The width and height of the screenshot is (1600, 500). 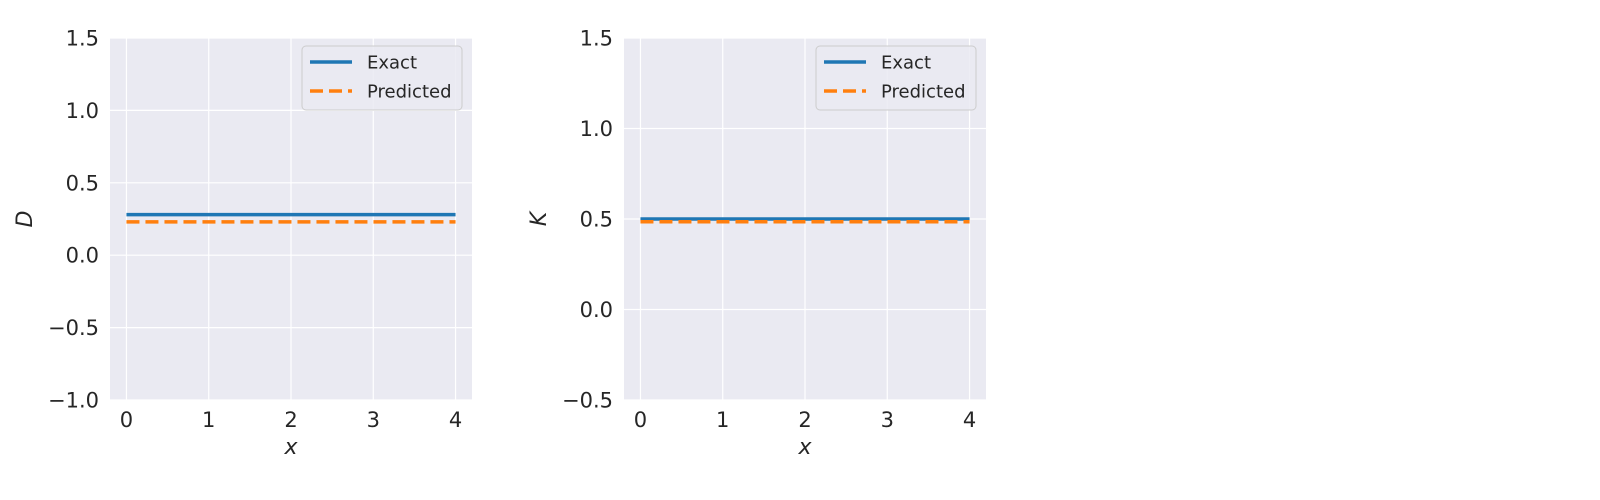 What do you see at coordinates (539, 218) in the screenshot?
I see `y-axis-label: K` at bounding box center [539, 218].